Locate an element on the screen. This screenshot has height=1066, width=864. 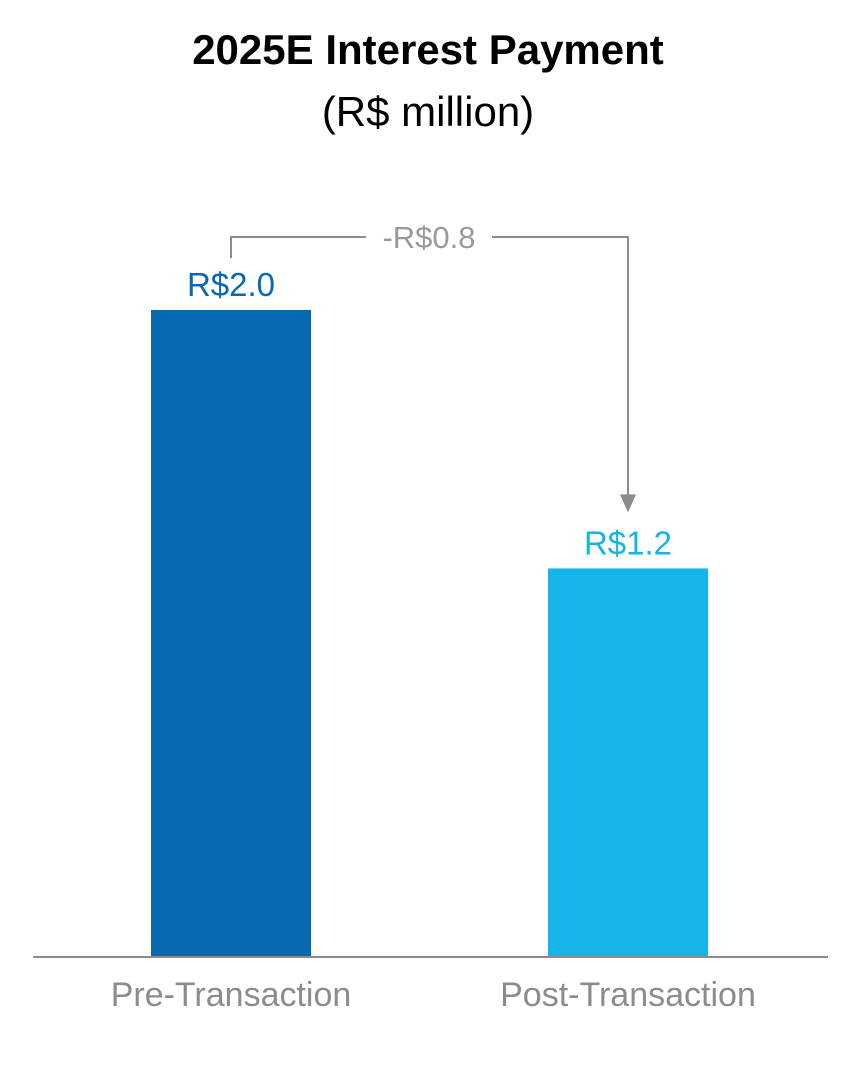
bar-post-transaction is located at coordinates (628, 762).